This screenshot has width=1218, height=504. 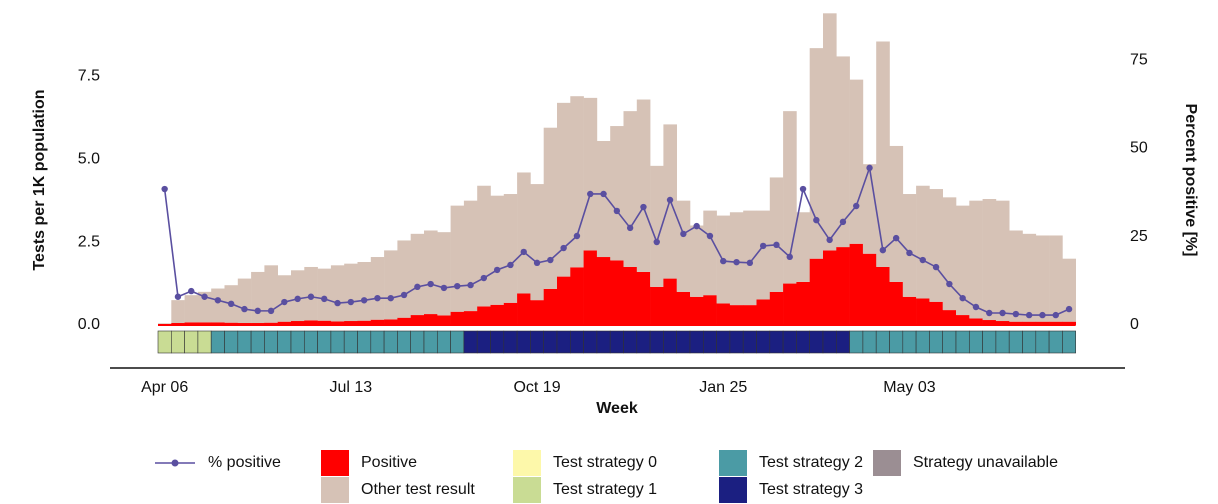 What do you see at coordinates (389, 462) in the screenshot?
I see `legend-label: Positive` at bounding box center [389, 462].